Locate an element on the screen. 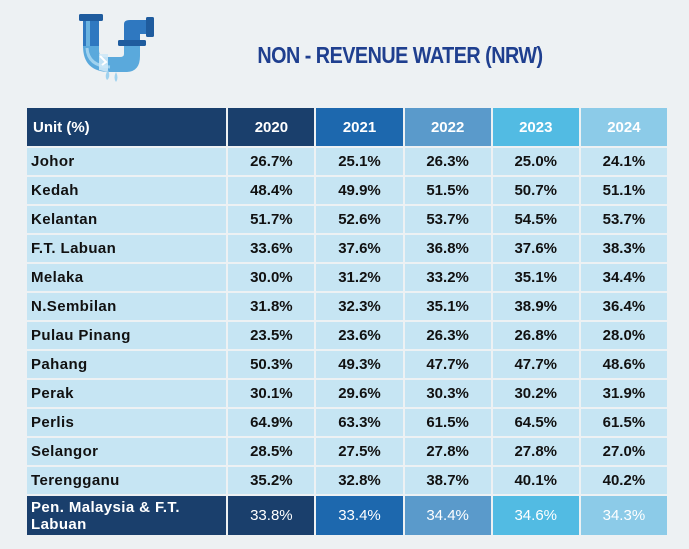 This screenshot has width=689, height=549. total-value: 33.8% is located at coordinates (271, 515).